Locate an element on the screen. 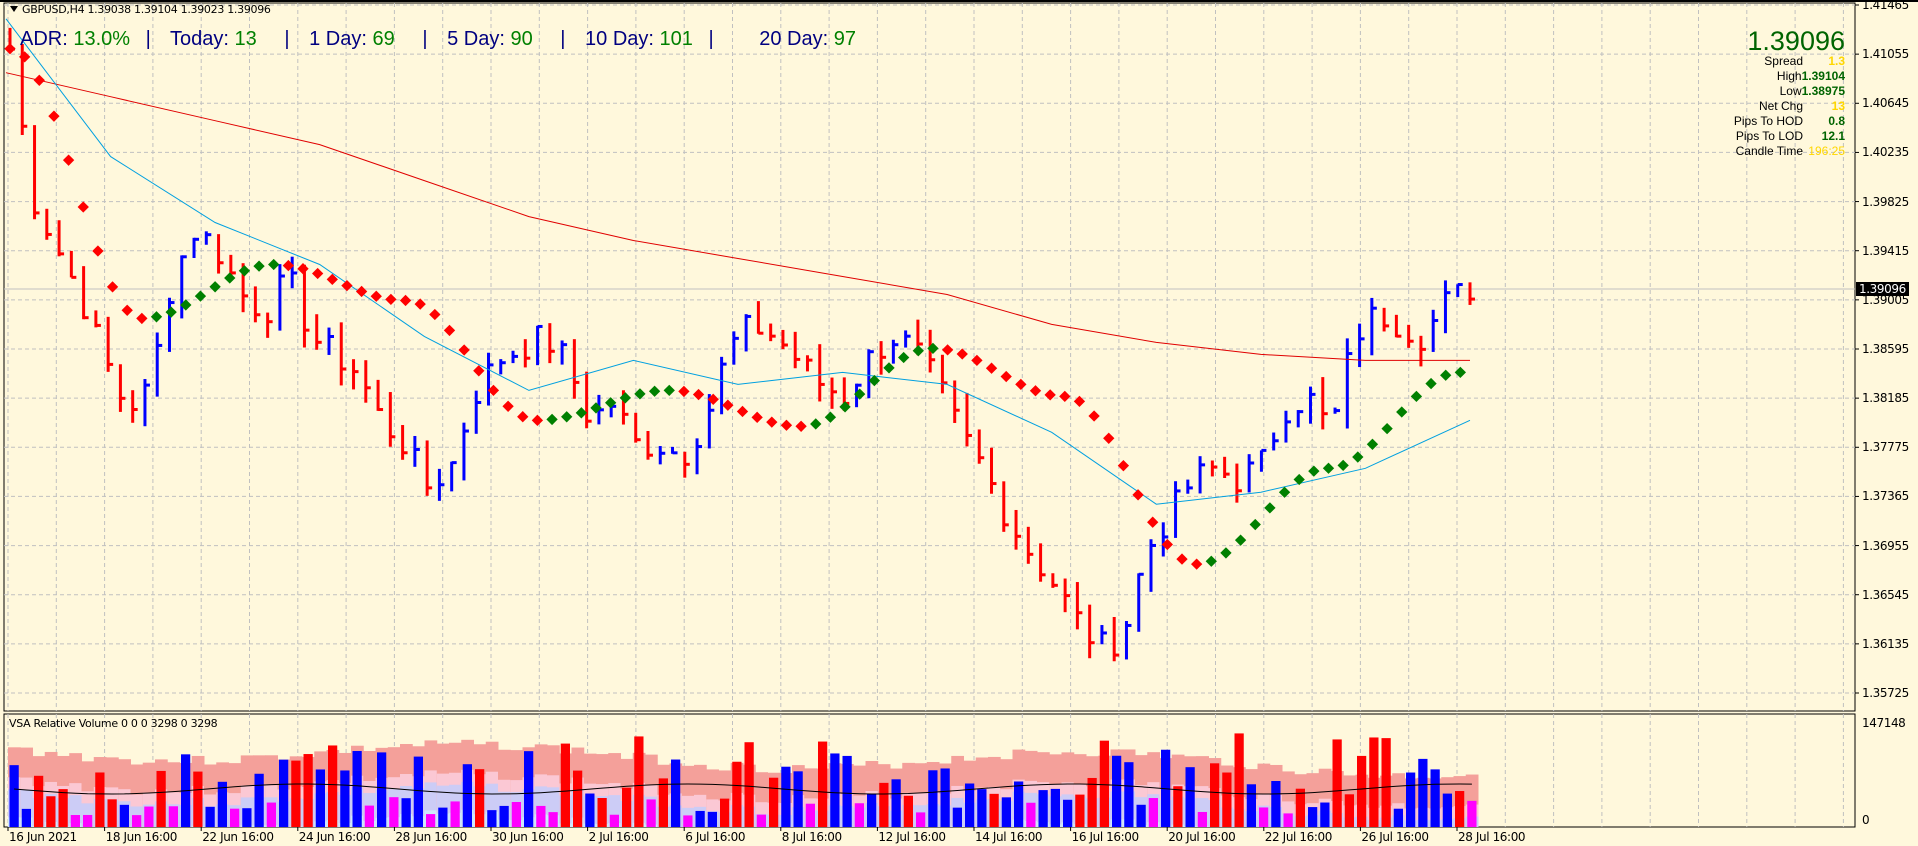 This screenshot has height=846, width=1918. price-axis-label: 1.39415 is located at coordinates (1885, 250).